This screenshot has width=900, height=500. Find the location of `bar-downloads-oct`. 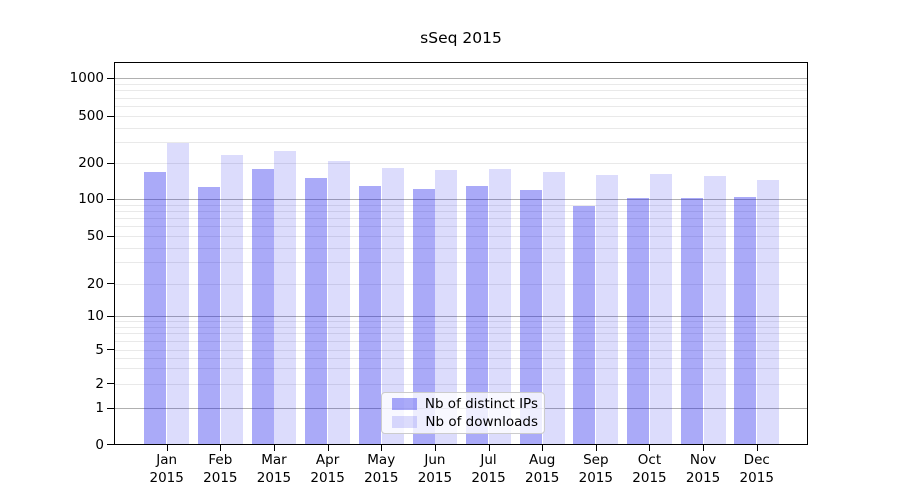

bar-downloads-oct is located at coordinates (660, 309).